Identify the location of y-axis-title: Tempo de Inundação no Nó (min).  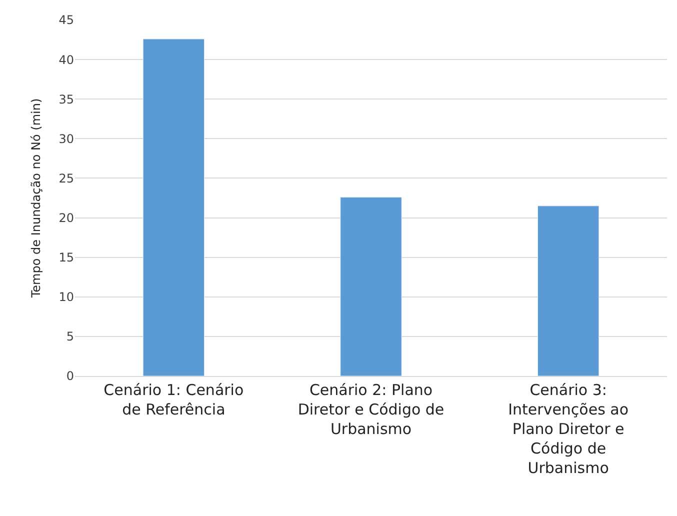
(36, 198).